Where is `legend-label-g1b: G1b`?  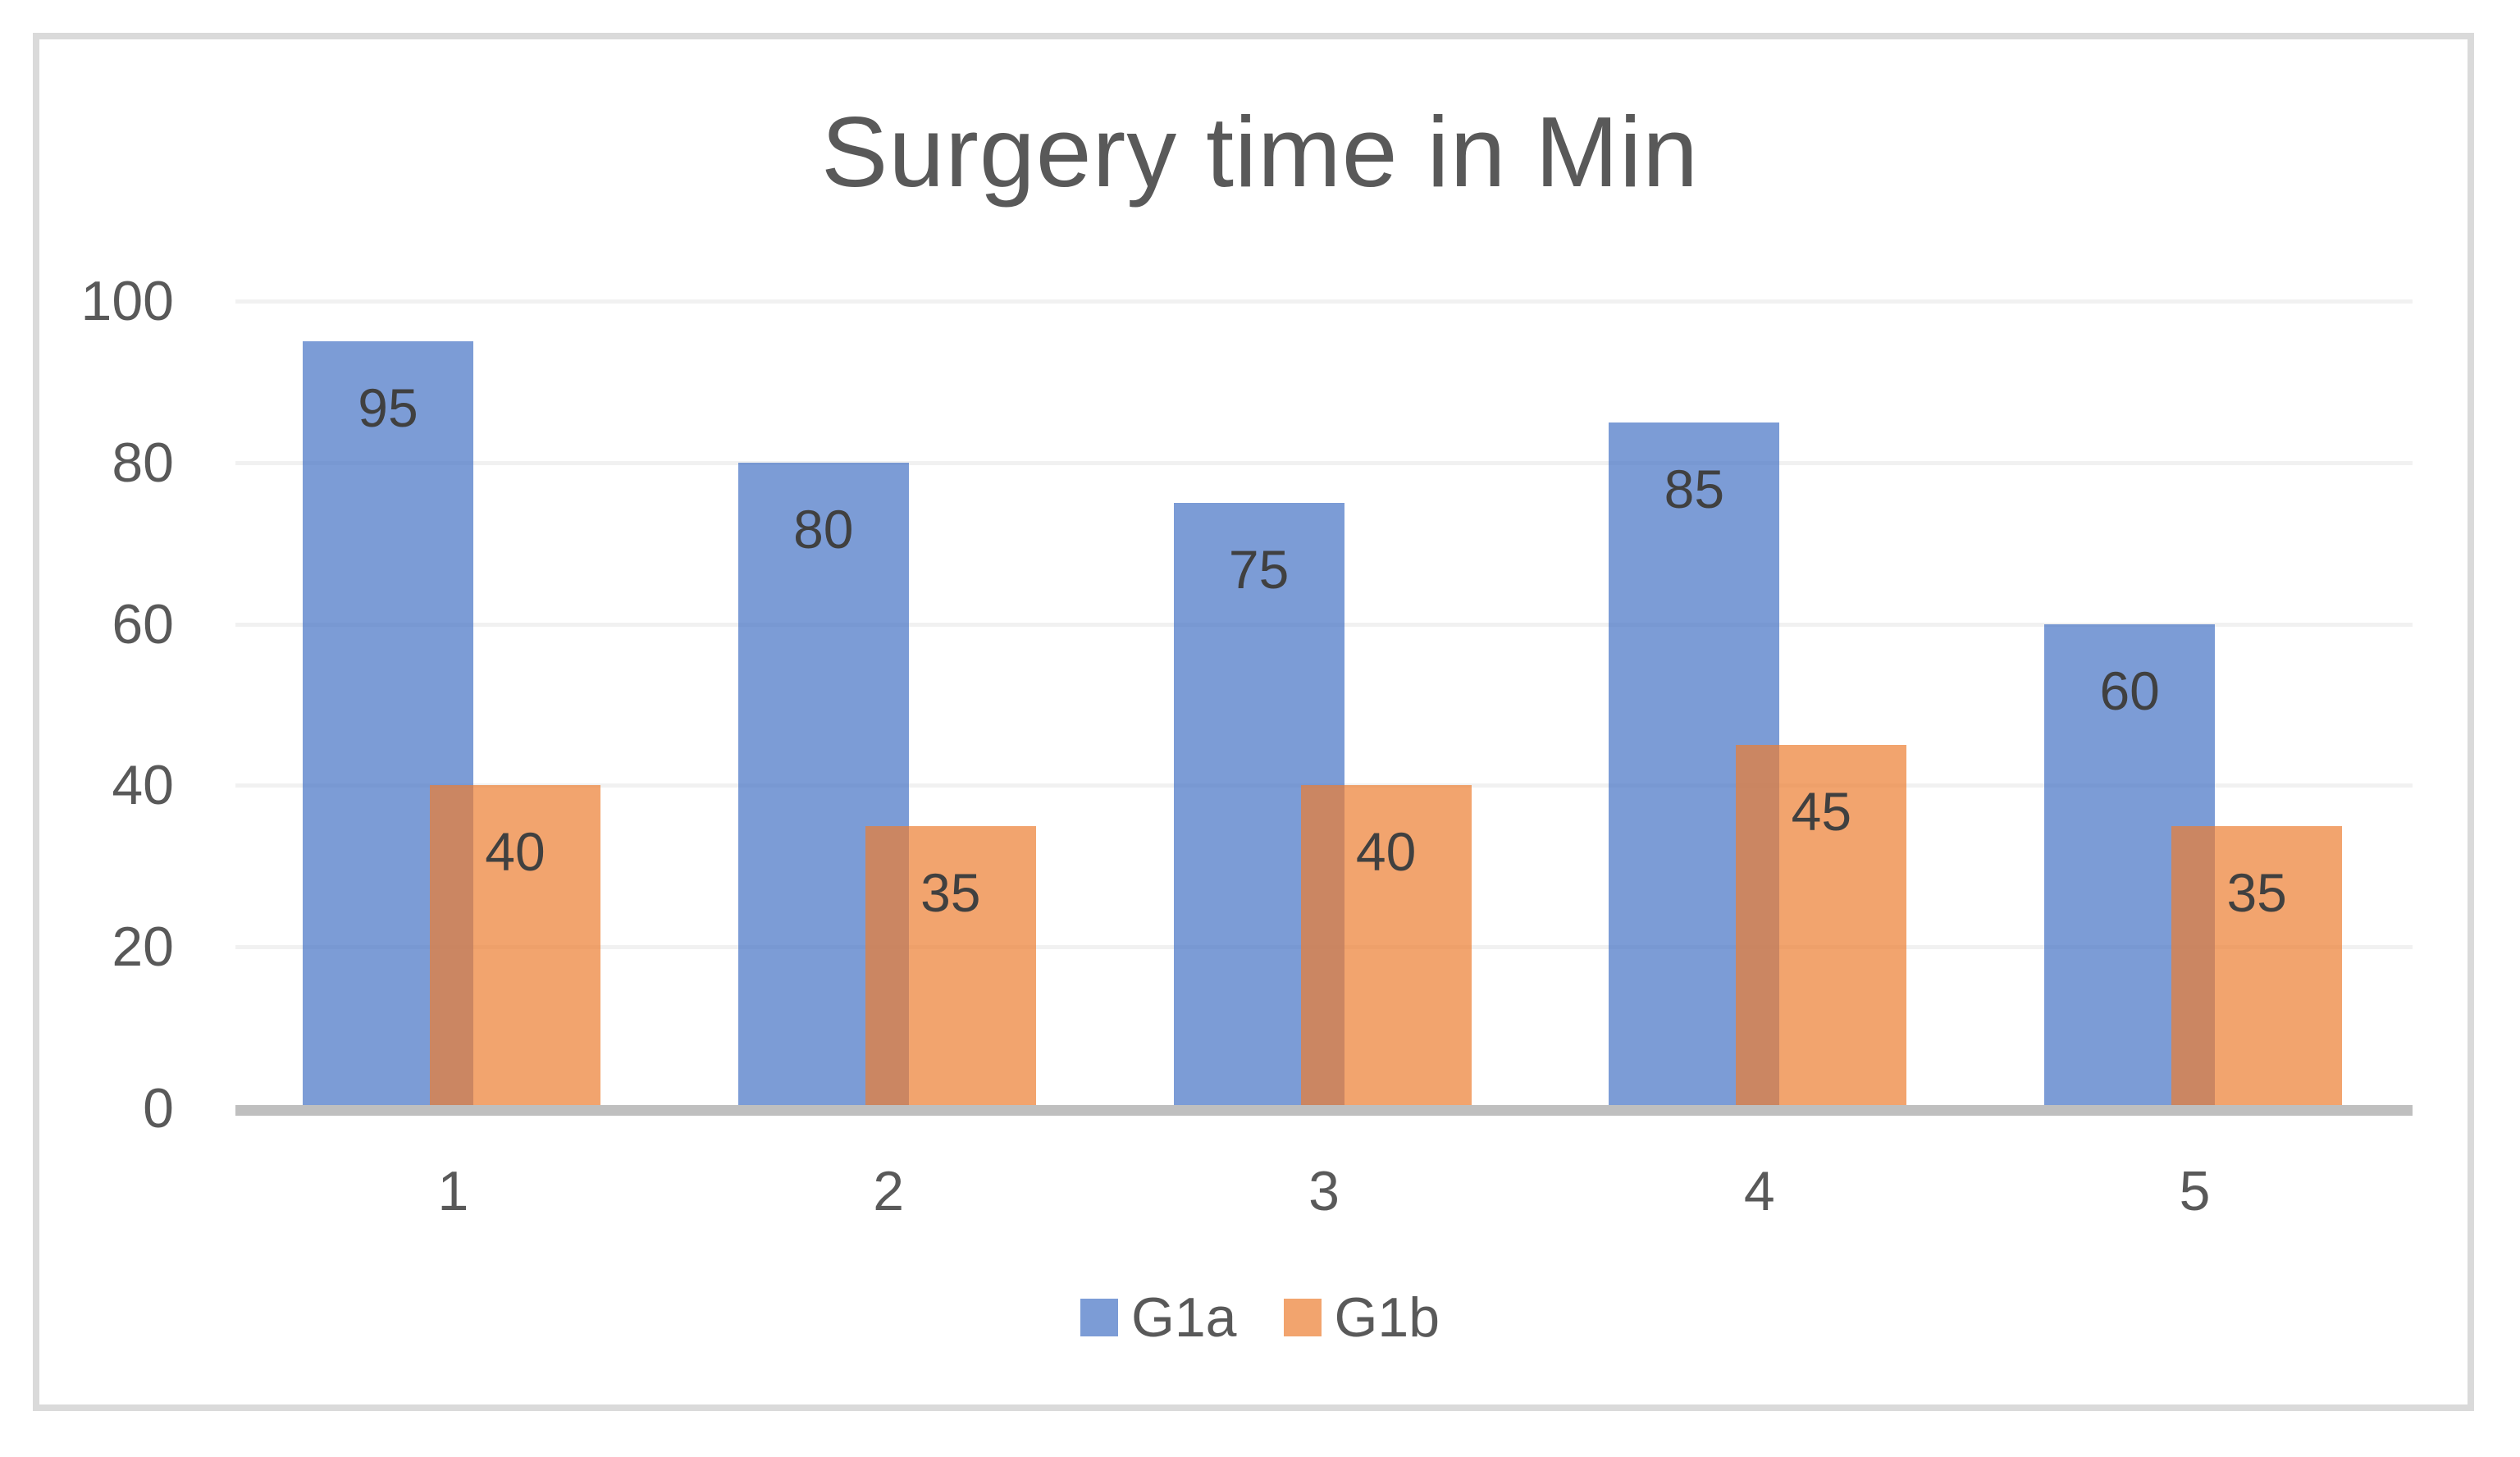
legend-label-g1b: G1b is located at coordinates (1387, 1317).